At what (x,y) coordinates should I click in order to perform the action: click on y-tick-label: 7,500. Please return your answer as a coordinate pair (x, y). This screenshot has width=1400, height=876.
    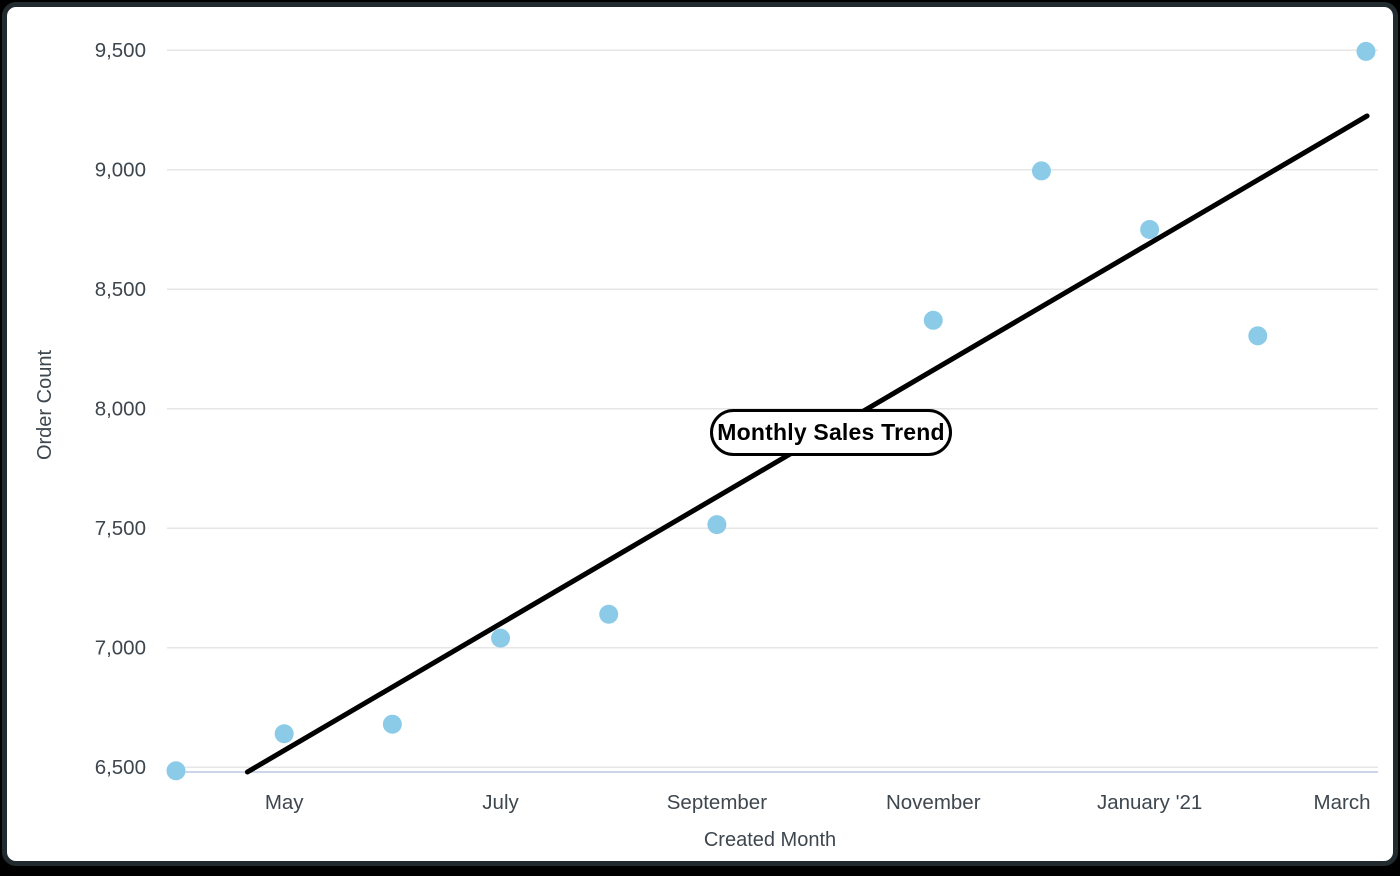
    Looking at the image, I should click on (120, 528).